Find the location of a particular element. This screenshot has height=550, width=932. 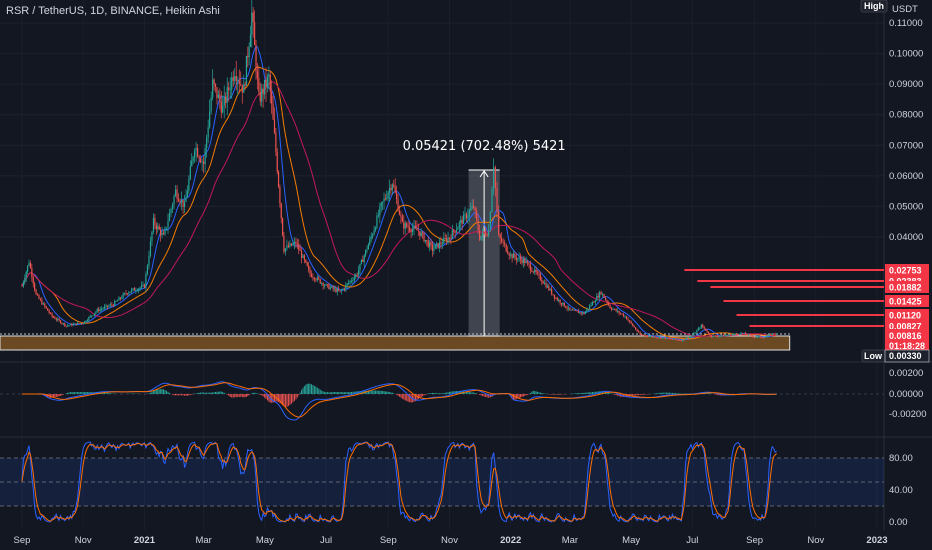

macd-axis-label: -0.00200 is located at coordinates (908, 414).